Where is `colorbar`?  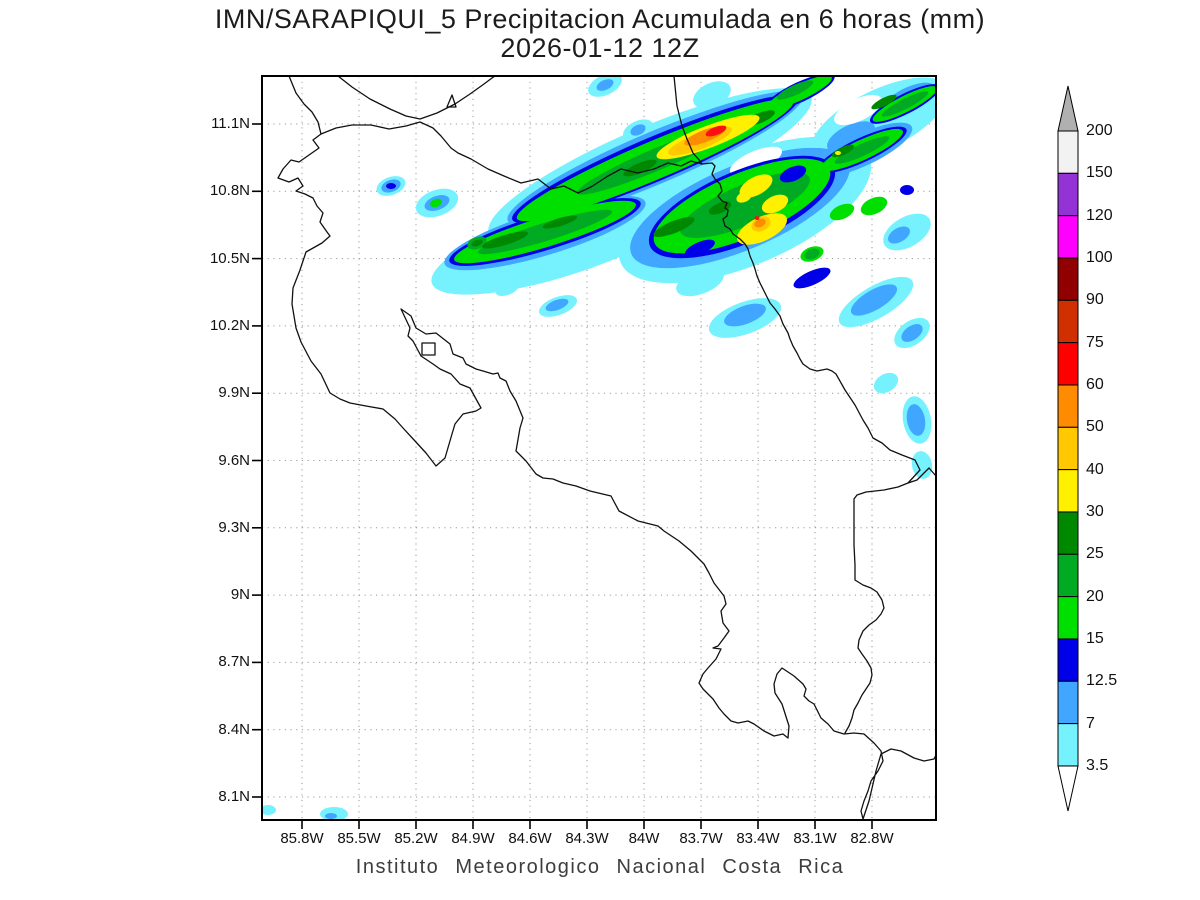 colorbar is located at coordinates (1068, 448).